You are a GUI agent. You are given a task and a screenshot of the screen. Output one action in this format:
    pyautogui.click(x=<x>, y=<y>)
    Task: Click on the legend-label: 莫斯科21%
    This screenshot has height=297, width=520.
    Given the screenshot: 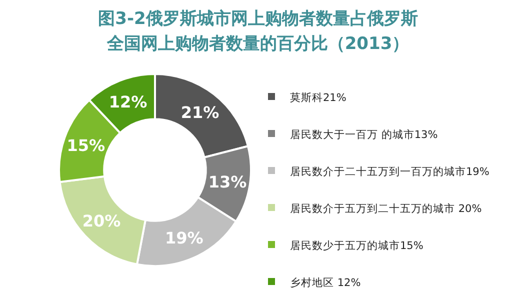 What is the action you would take?
    pyautogui.click(x=318, y=98)
    